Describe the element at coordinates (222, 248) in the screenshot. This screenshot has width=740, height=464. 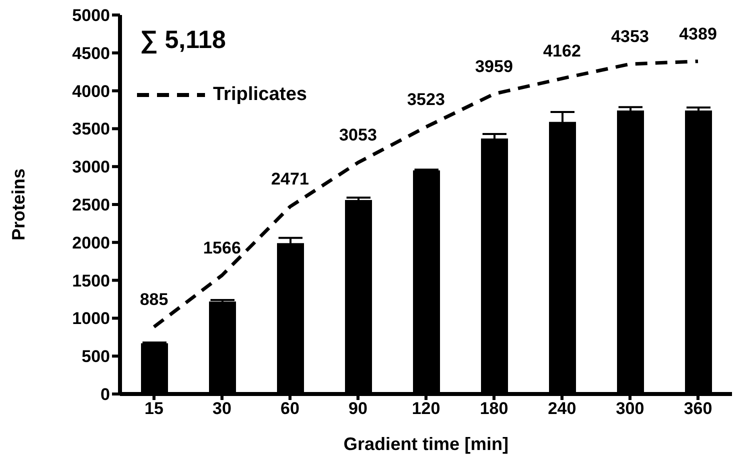
I see `data-label: 1566` at that location.